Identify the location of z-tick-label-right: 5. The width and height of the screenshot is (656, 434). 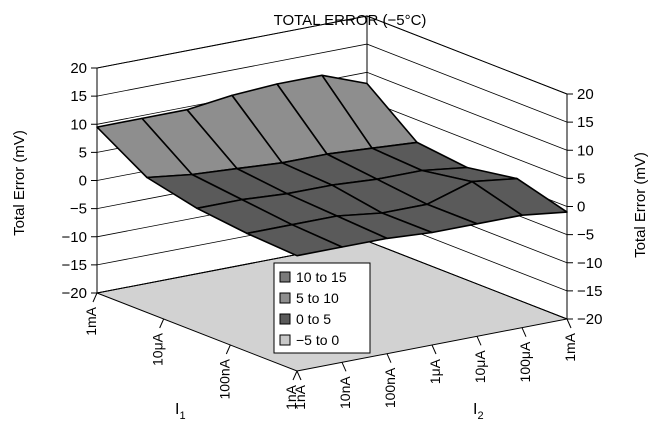
(581, 178).